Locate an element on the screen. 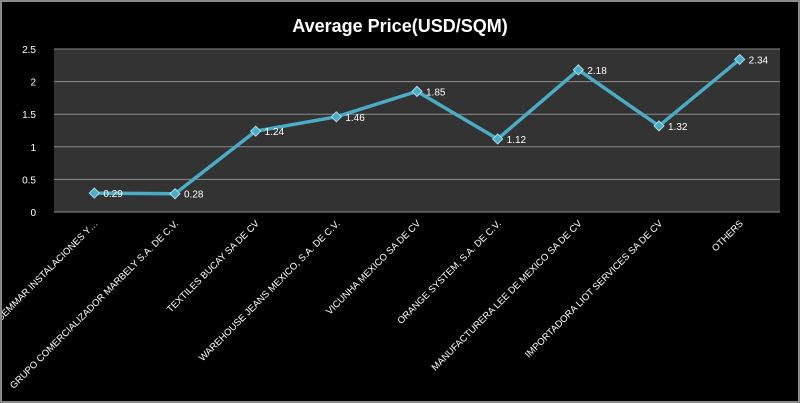  x-category-label: TEXTILES BUCAY SA DE CV is located at coordinates (213, 266).